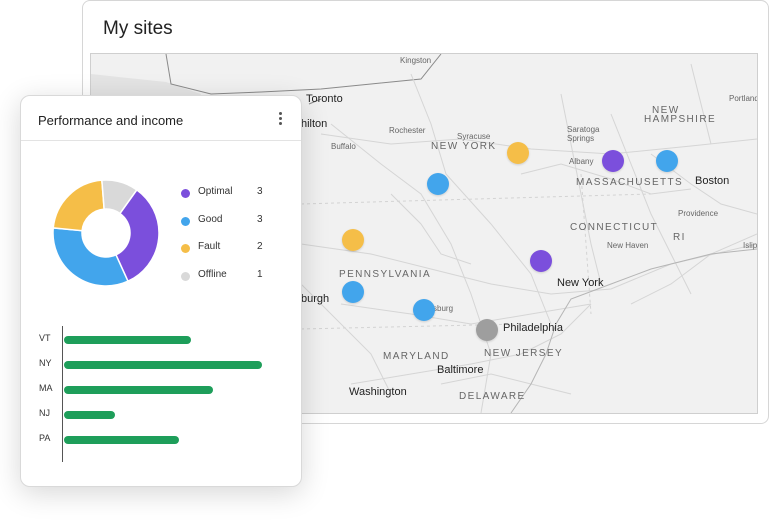 This screenshot has width=770, height=521. What do you see at coordinates (581, 161) in the screenshot?
I see `city-label: Albany` at bounding box center [581, 161].